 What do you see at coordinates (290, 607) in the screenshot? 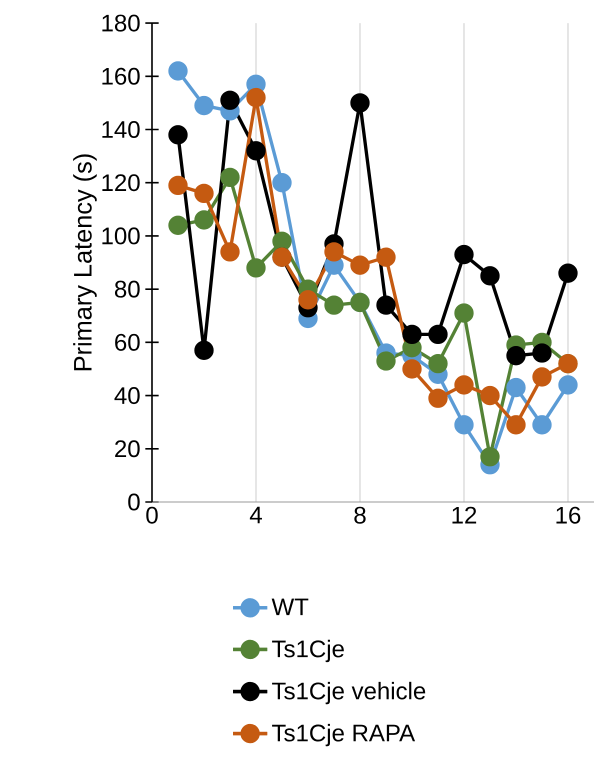
I see `legend-label: WT` at bounding box center [290, 607].